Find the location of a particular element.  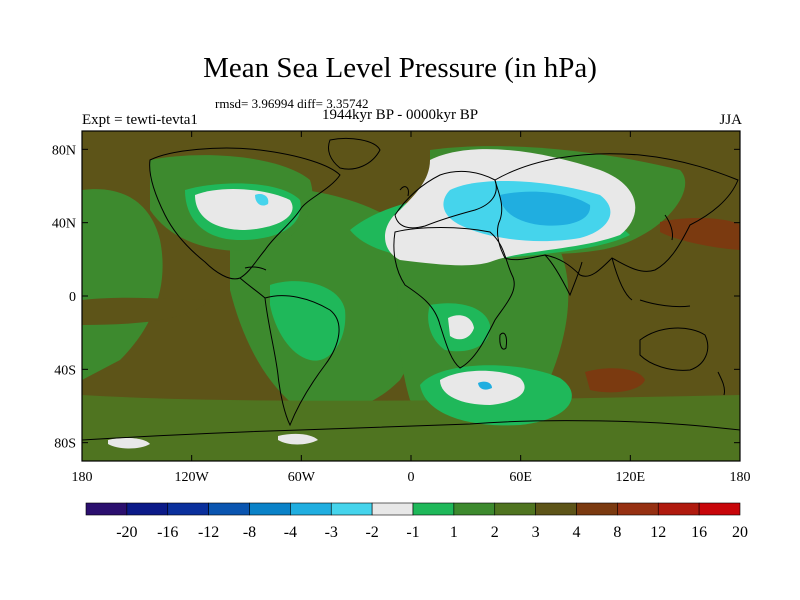

x-tick-label: 60E is located at coordinates (520, 477).